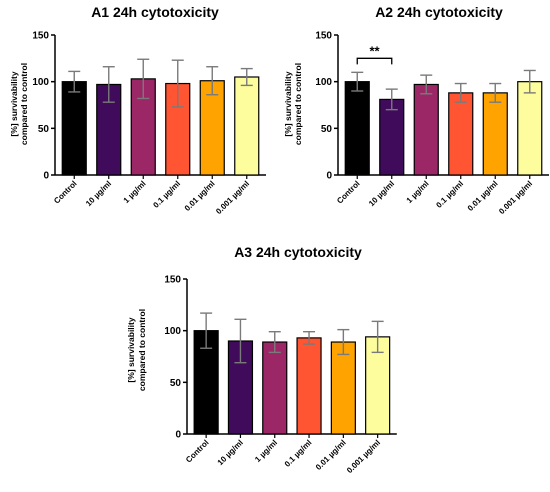 The width and height of the screenshot is (550, 492). Describe the element at coordinates (24, 104) in the screenshot. I see `chart-a1-ylabel-line-2: compared to control` at that location.